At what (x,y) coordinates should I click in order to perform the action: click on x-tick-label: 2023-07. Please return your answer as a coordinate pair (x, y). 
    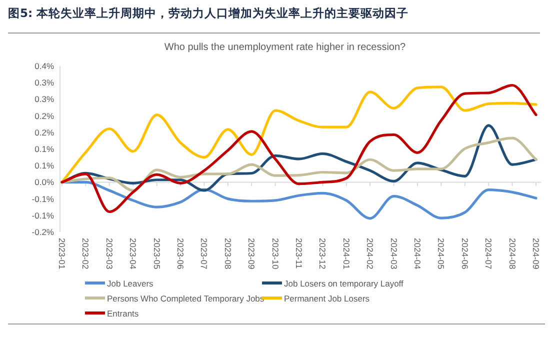
    Looking at the image, I should click on (204, 254).